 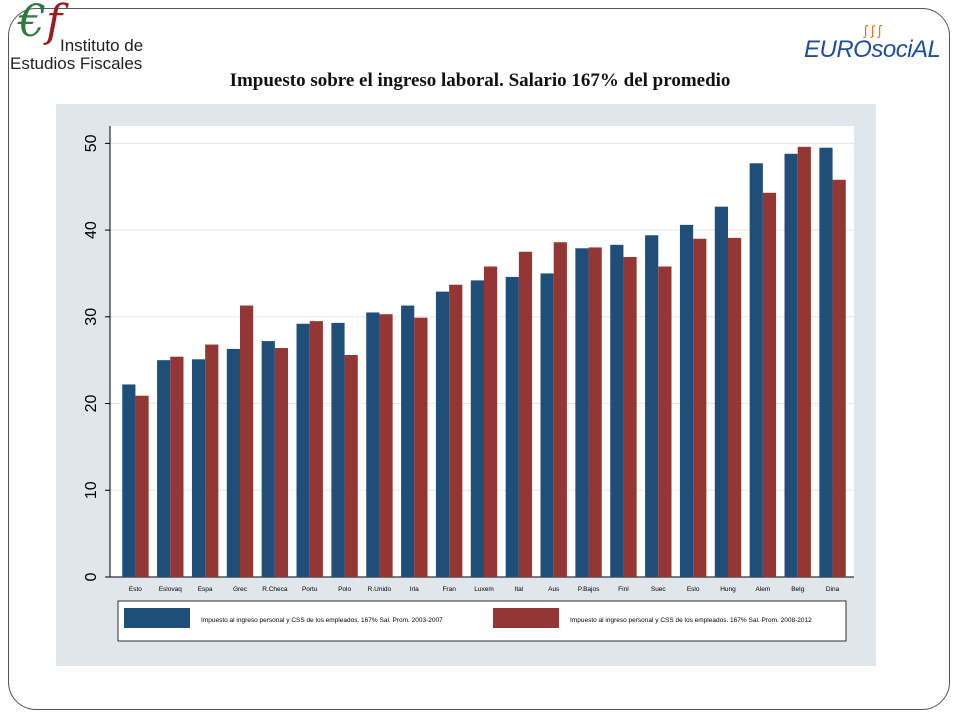 What do you see at coordinates (630, 416) in the screenshot?
I see `bar-Finl-series2` at bounding box center [630, 416].